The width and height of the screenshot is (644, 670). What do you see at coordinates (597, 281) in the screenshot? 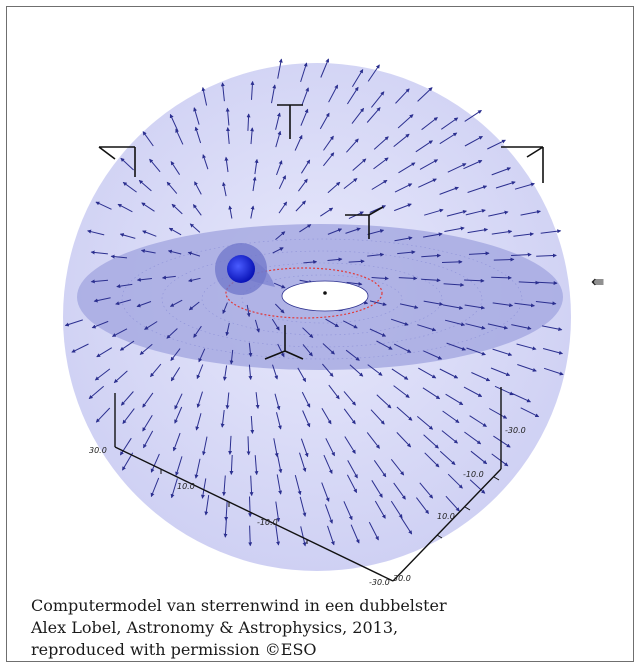
I see `side-arrow-glyph: ⇚` at bounding box center [597, 281].